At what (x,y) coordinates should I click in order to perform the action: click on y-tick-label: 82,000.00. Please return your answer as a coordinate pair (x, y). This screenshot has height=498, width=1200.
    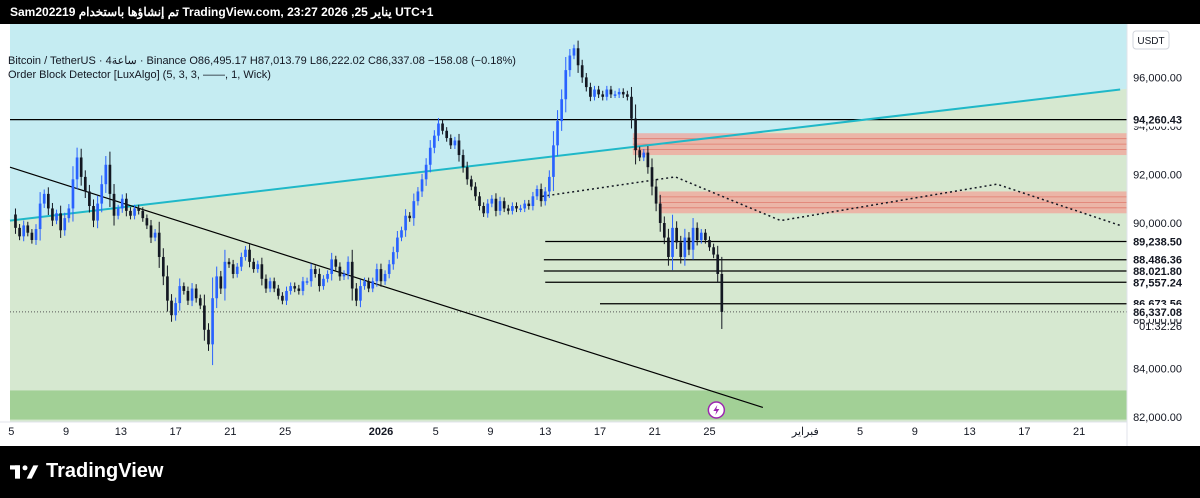
    Looking at the image, I should click on (1157, 418).